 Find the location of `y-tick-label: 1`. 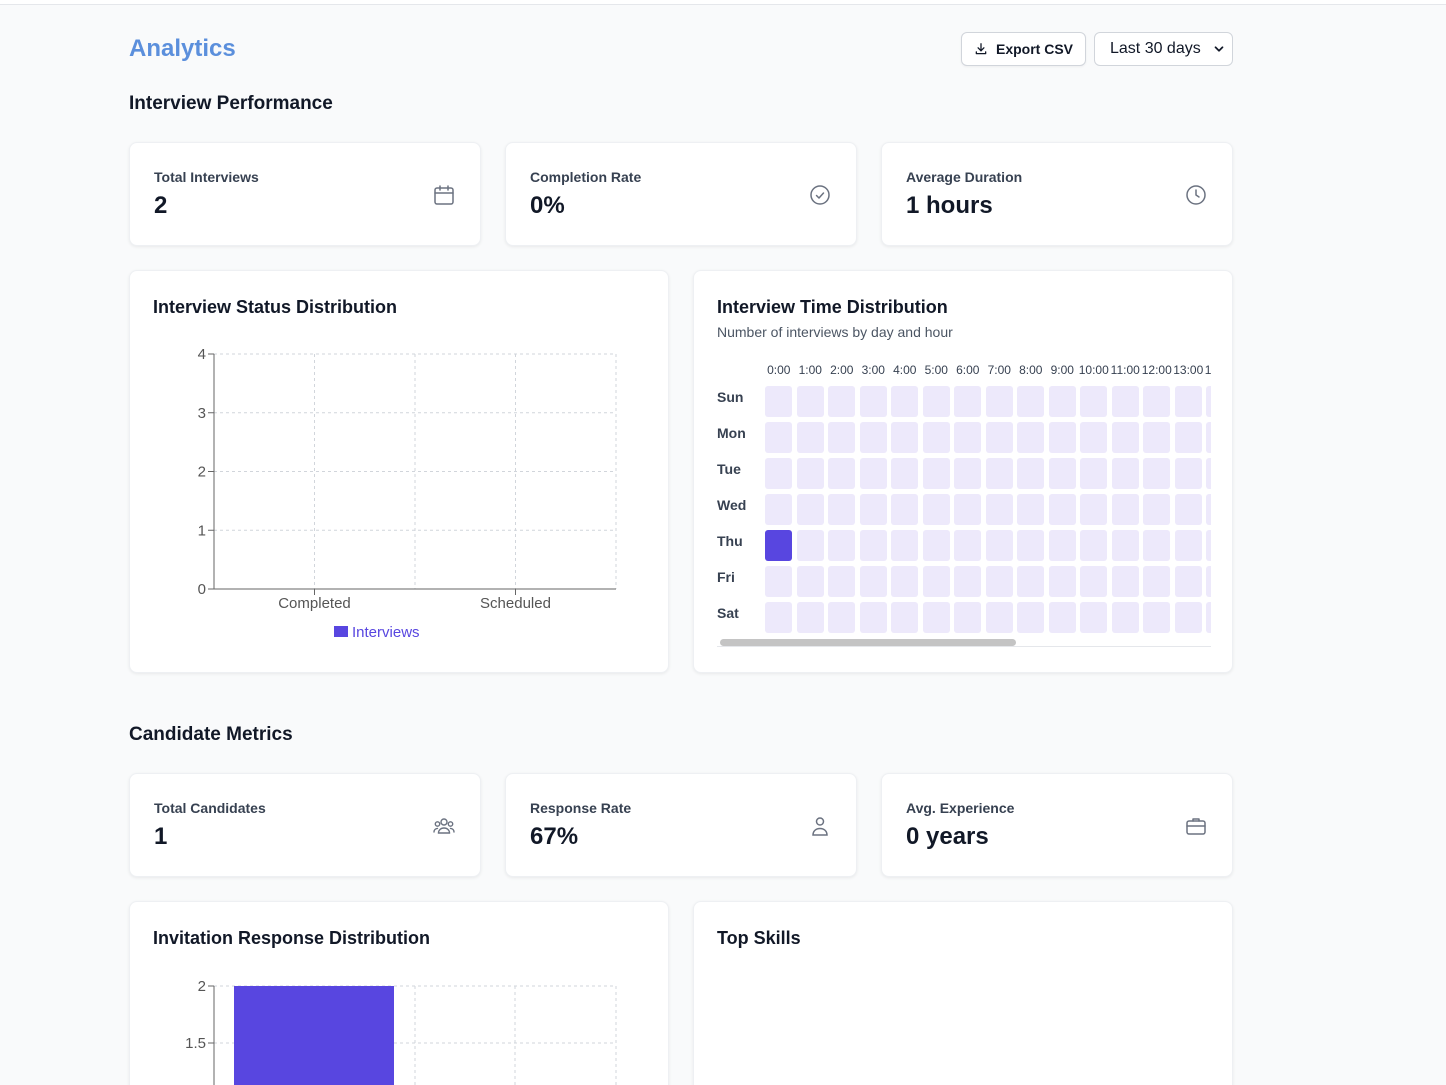

y-tick-label: 1 is located at coordinates (202, 530).